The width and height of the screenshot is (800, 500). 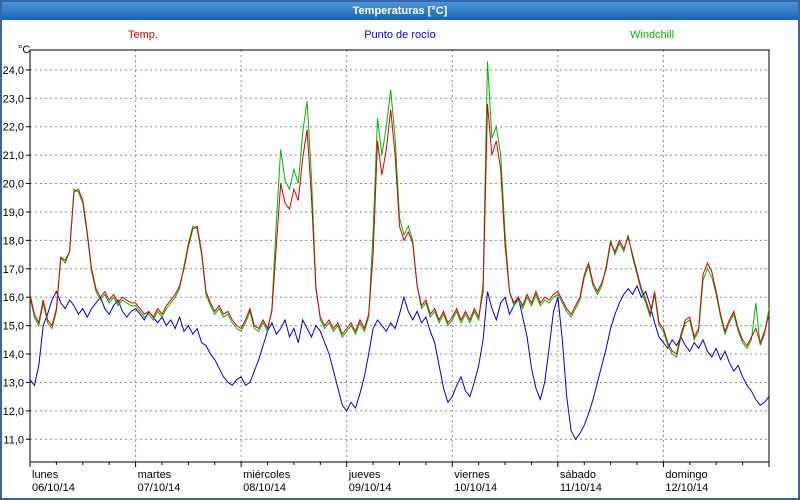 I want to click on y-axis-label: 21,0, so click(x=13, y=156).